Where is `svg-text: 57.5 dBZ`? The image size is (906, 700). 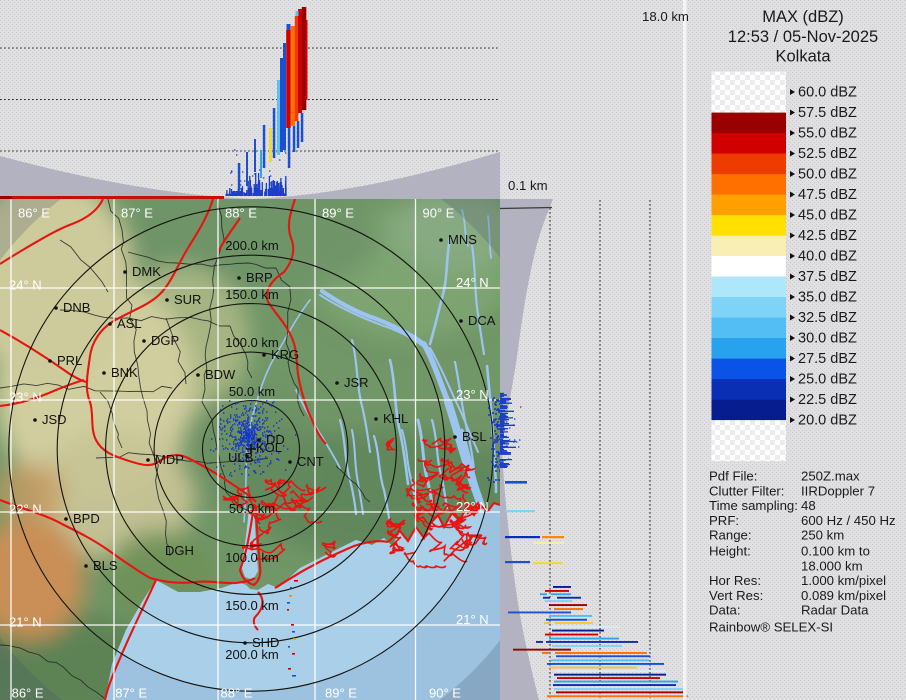 svg-text: 57.5 dBZ is located at coordinates (827, 113).